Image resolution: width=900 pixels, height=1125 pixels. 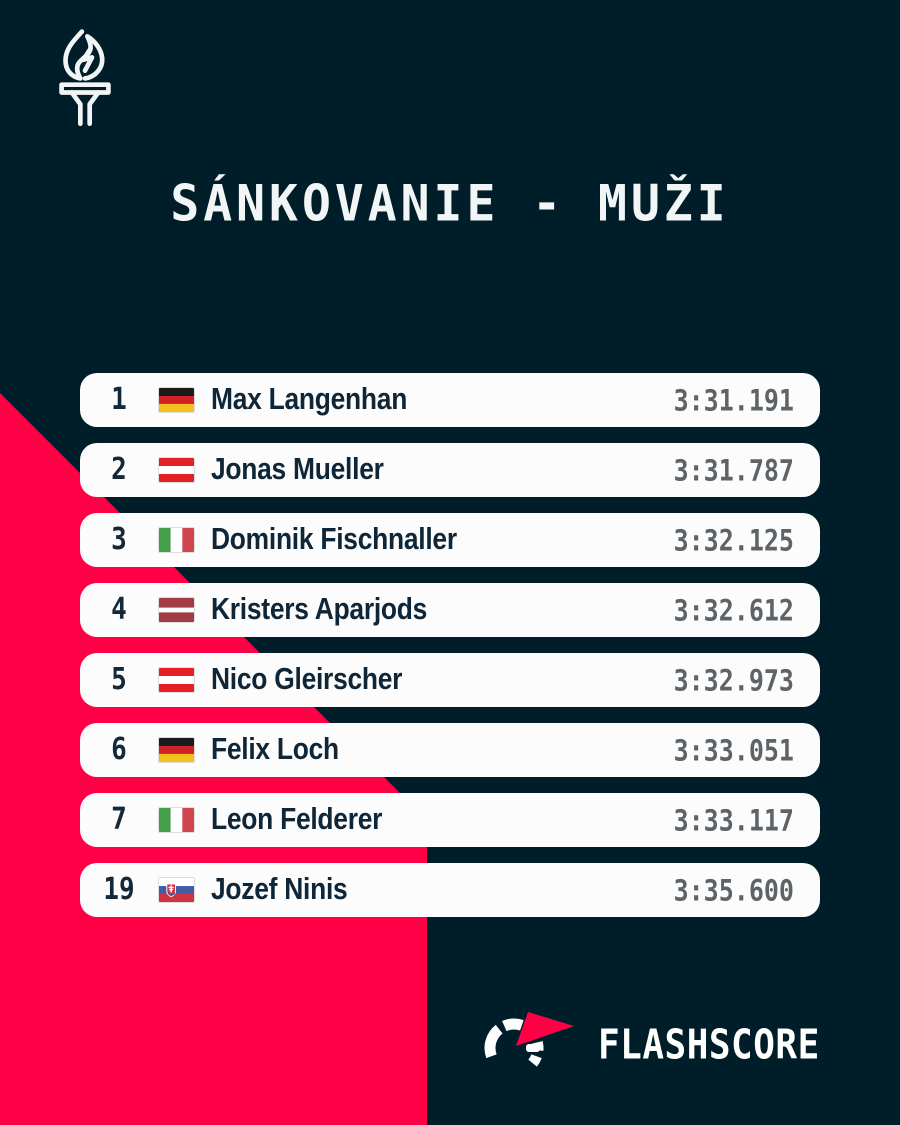 I want to click on page-title: SÁNKOVANIE - MUŽI, so click(x=450, y=204).